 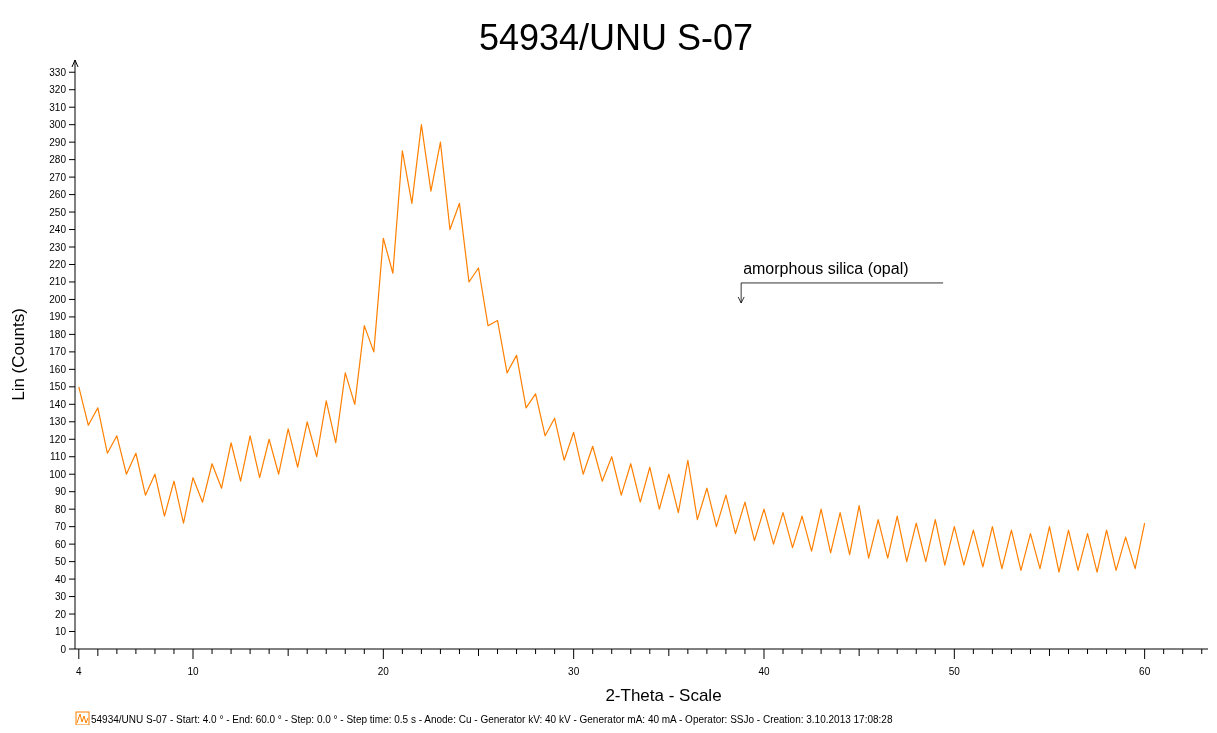 I want to click on annotation: amorphous silica (opal), so click(x=826, y=268).